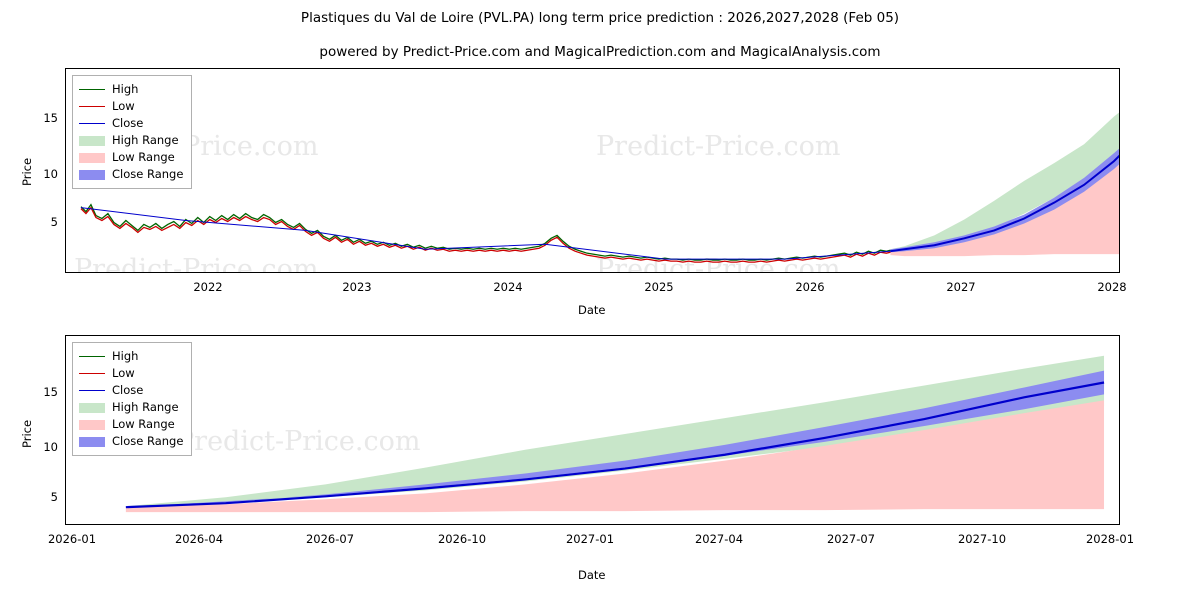  Describe the element at coordinates (143, 424) in the screenshot. I see `legend-label-low-range-2: Low Range` at that location.